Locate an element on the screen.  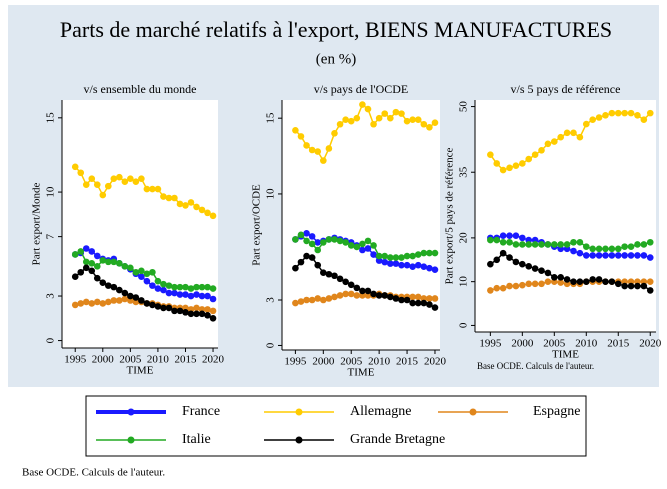
x-tick-label: 2005 is located at coordinates (130, 360).